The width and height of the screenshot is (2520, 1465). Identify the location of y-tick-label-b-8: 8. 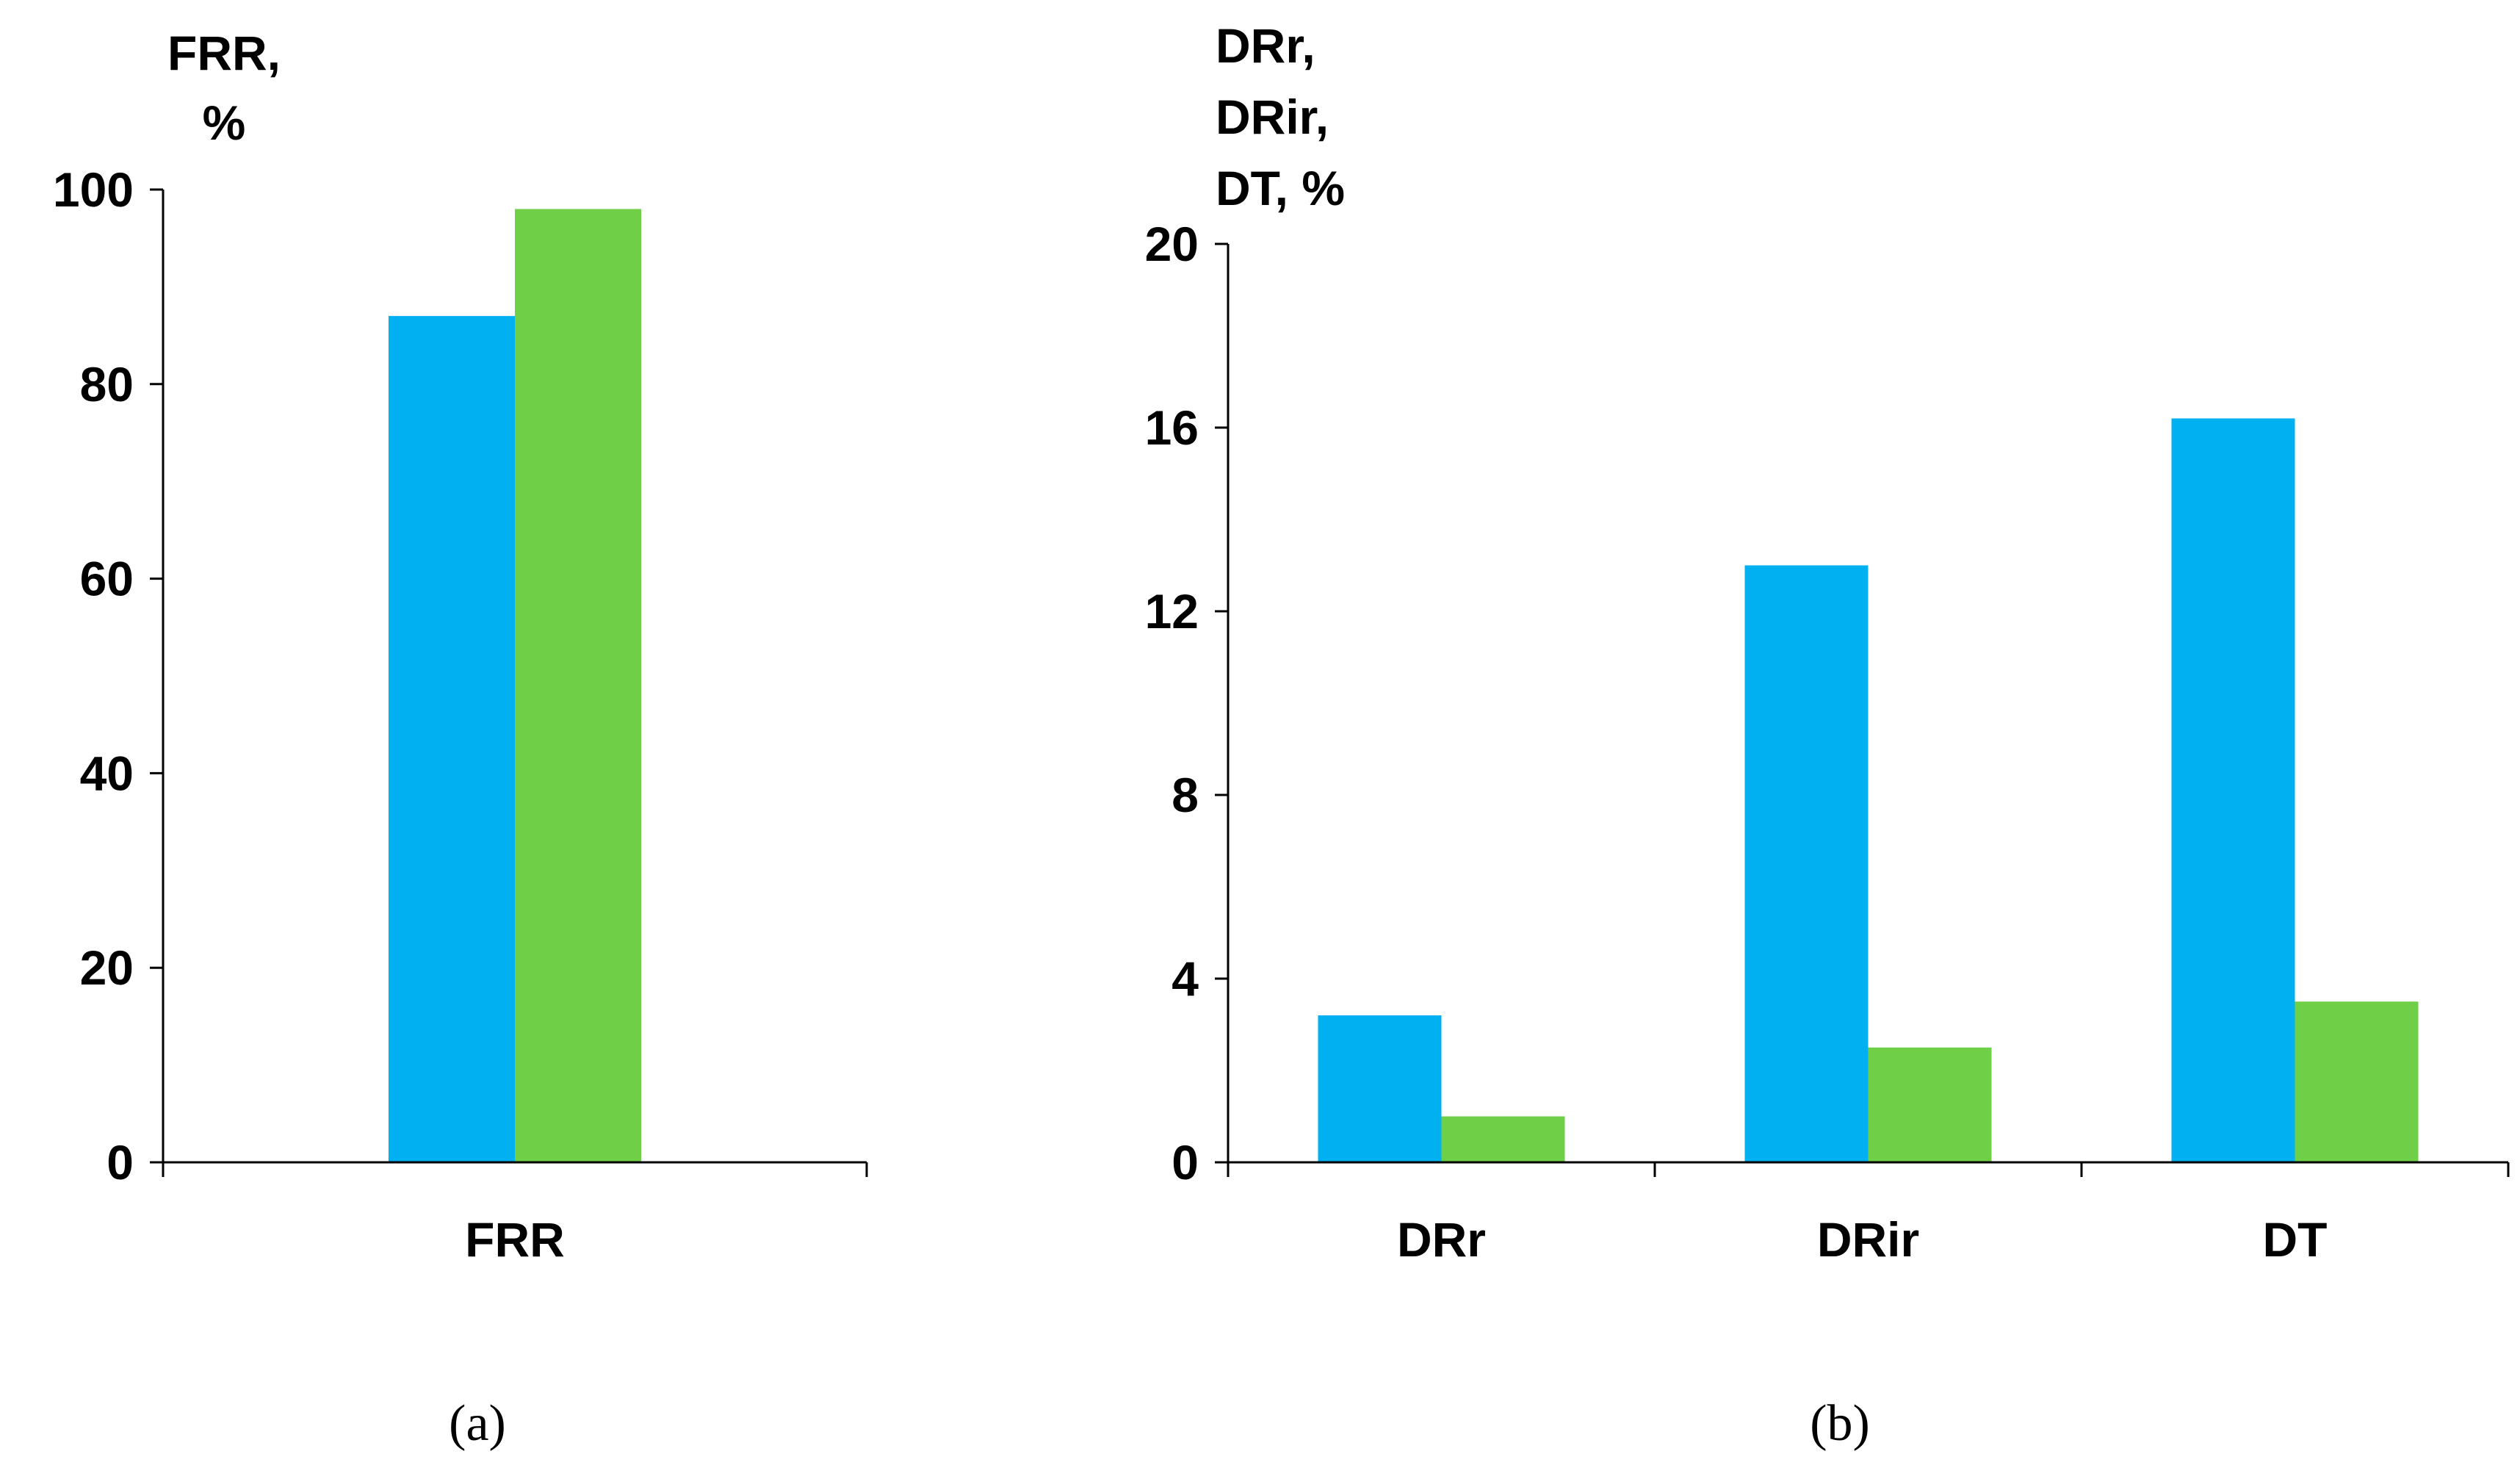
(1185, 795).